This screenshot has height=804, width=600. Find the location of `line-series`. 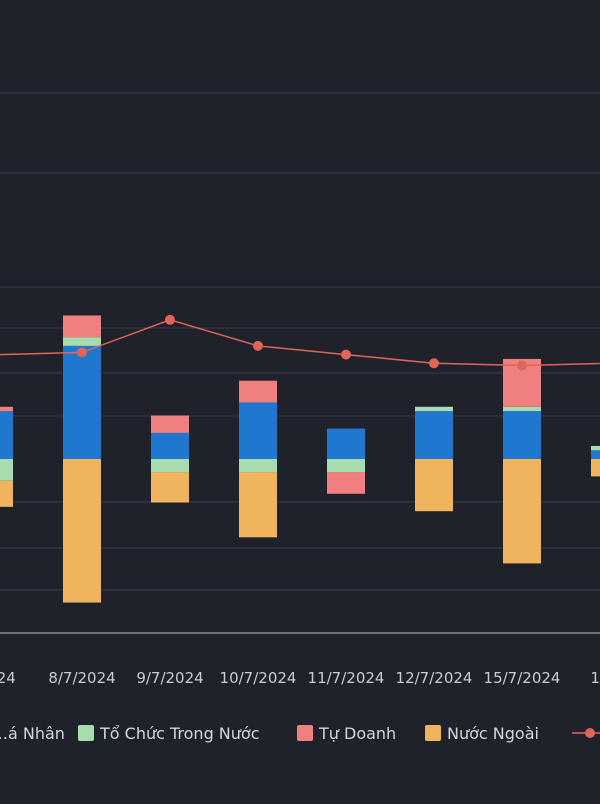

line-series is located at coordinates (300, 342).